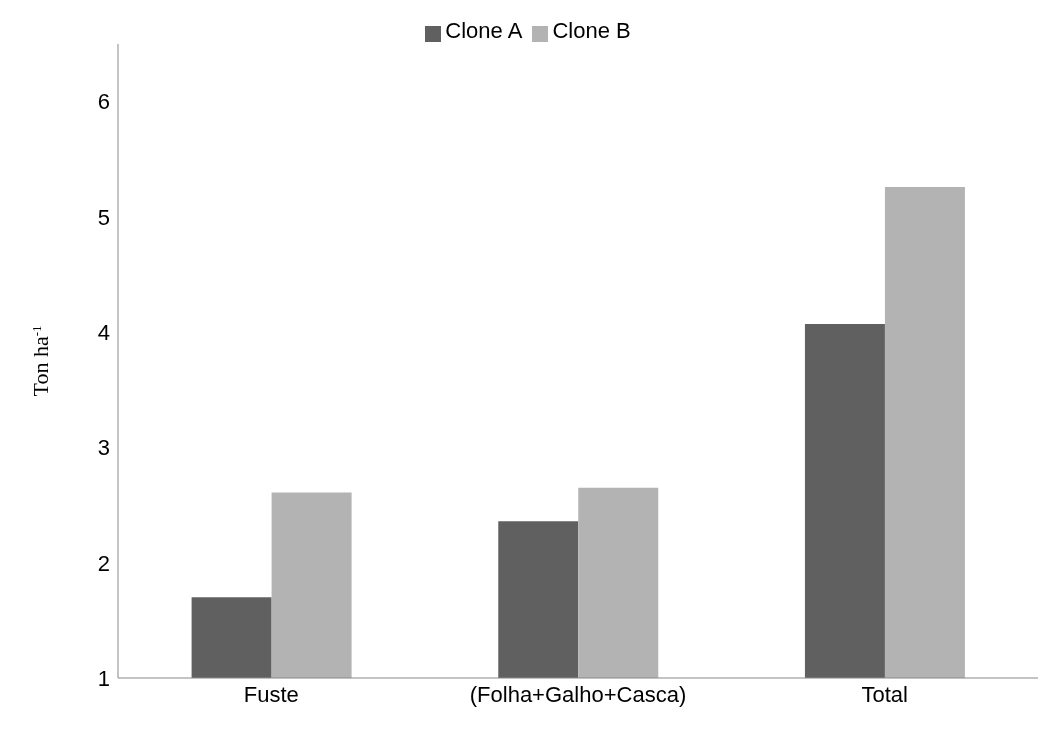 This screenshot has width=1056, height=737. I want to click on legend-label: Clone B, so click(591, 30).